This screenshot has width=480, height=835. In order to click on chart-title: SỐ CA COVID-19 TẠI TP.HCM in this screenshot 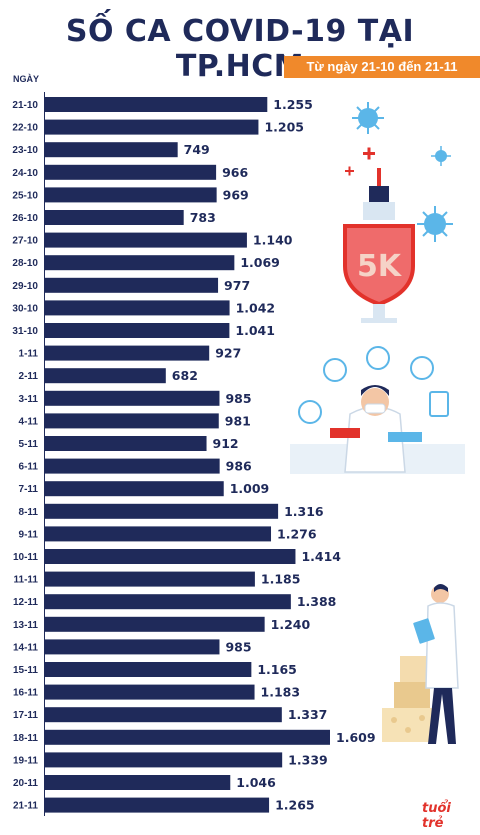, I will do `click(240, 49)`.